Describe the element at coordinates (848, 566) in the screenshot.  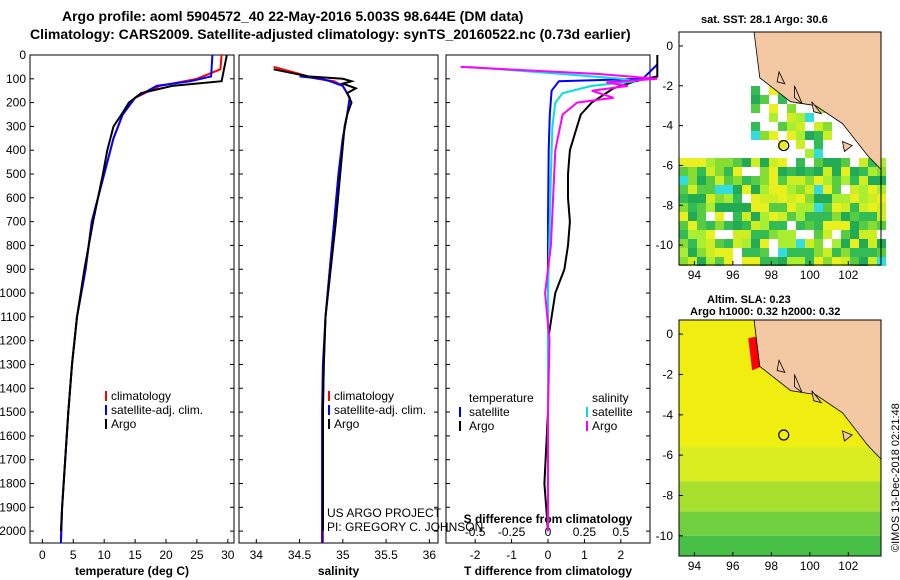
I see `map-lon-label: 102` at that location.